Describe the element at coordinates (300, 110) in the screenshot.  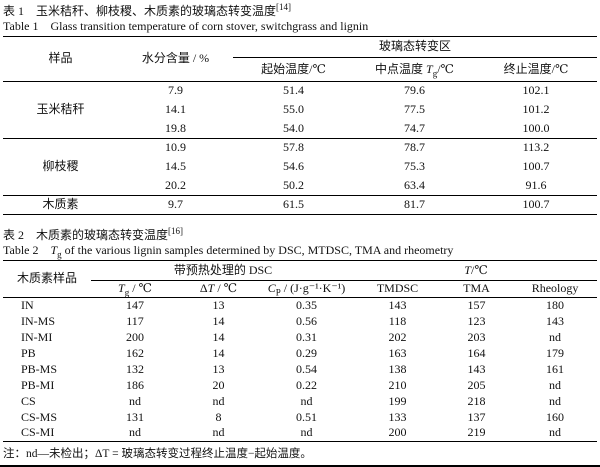
I see `table-row: 14.1 55.0 77.5 101.2` at that location.